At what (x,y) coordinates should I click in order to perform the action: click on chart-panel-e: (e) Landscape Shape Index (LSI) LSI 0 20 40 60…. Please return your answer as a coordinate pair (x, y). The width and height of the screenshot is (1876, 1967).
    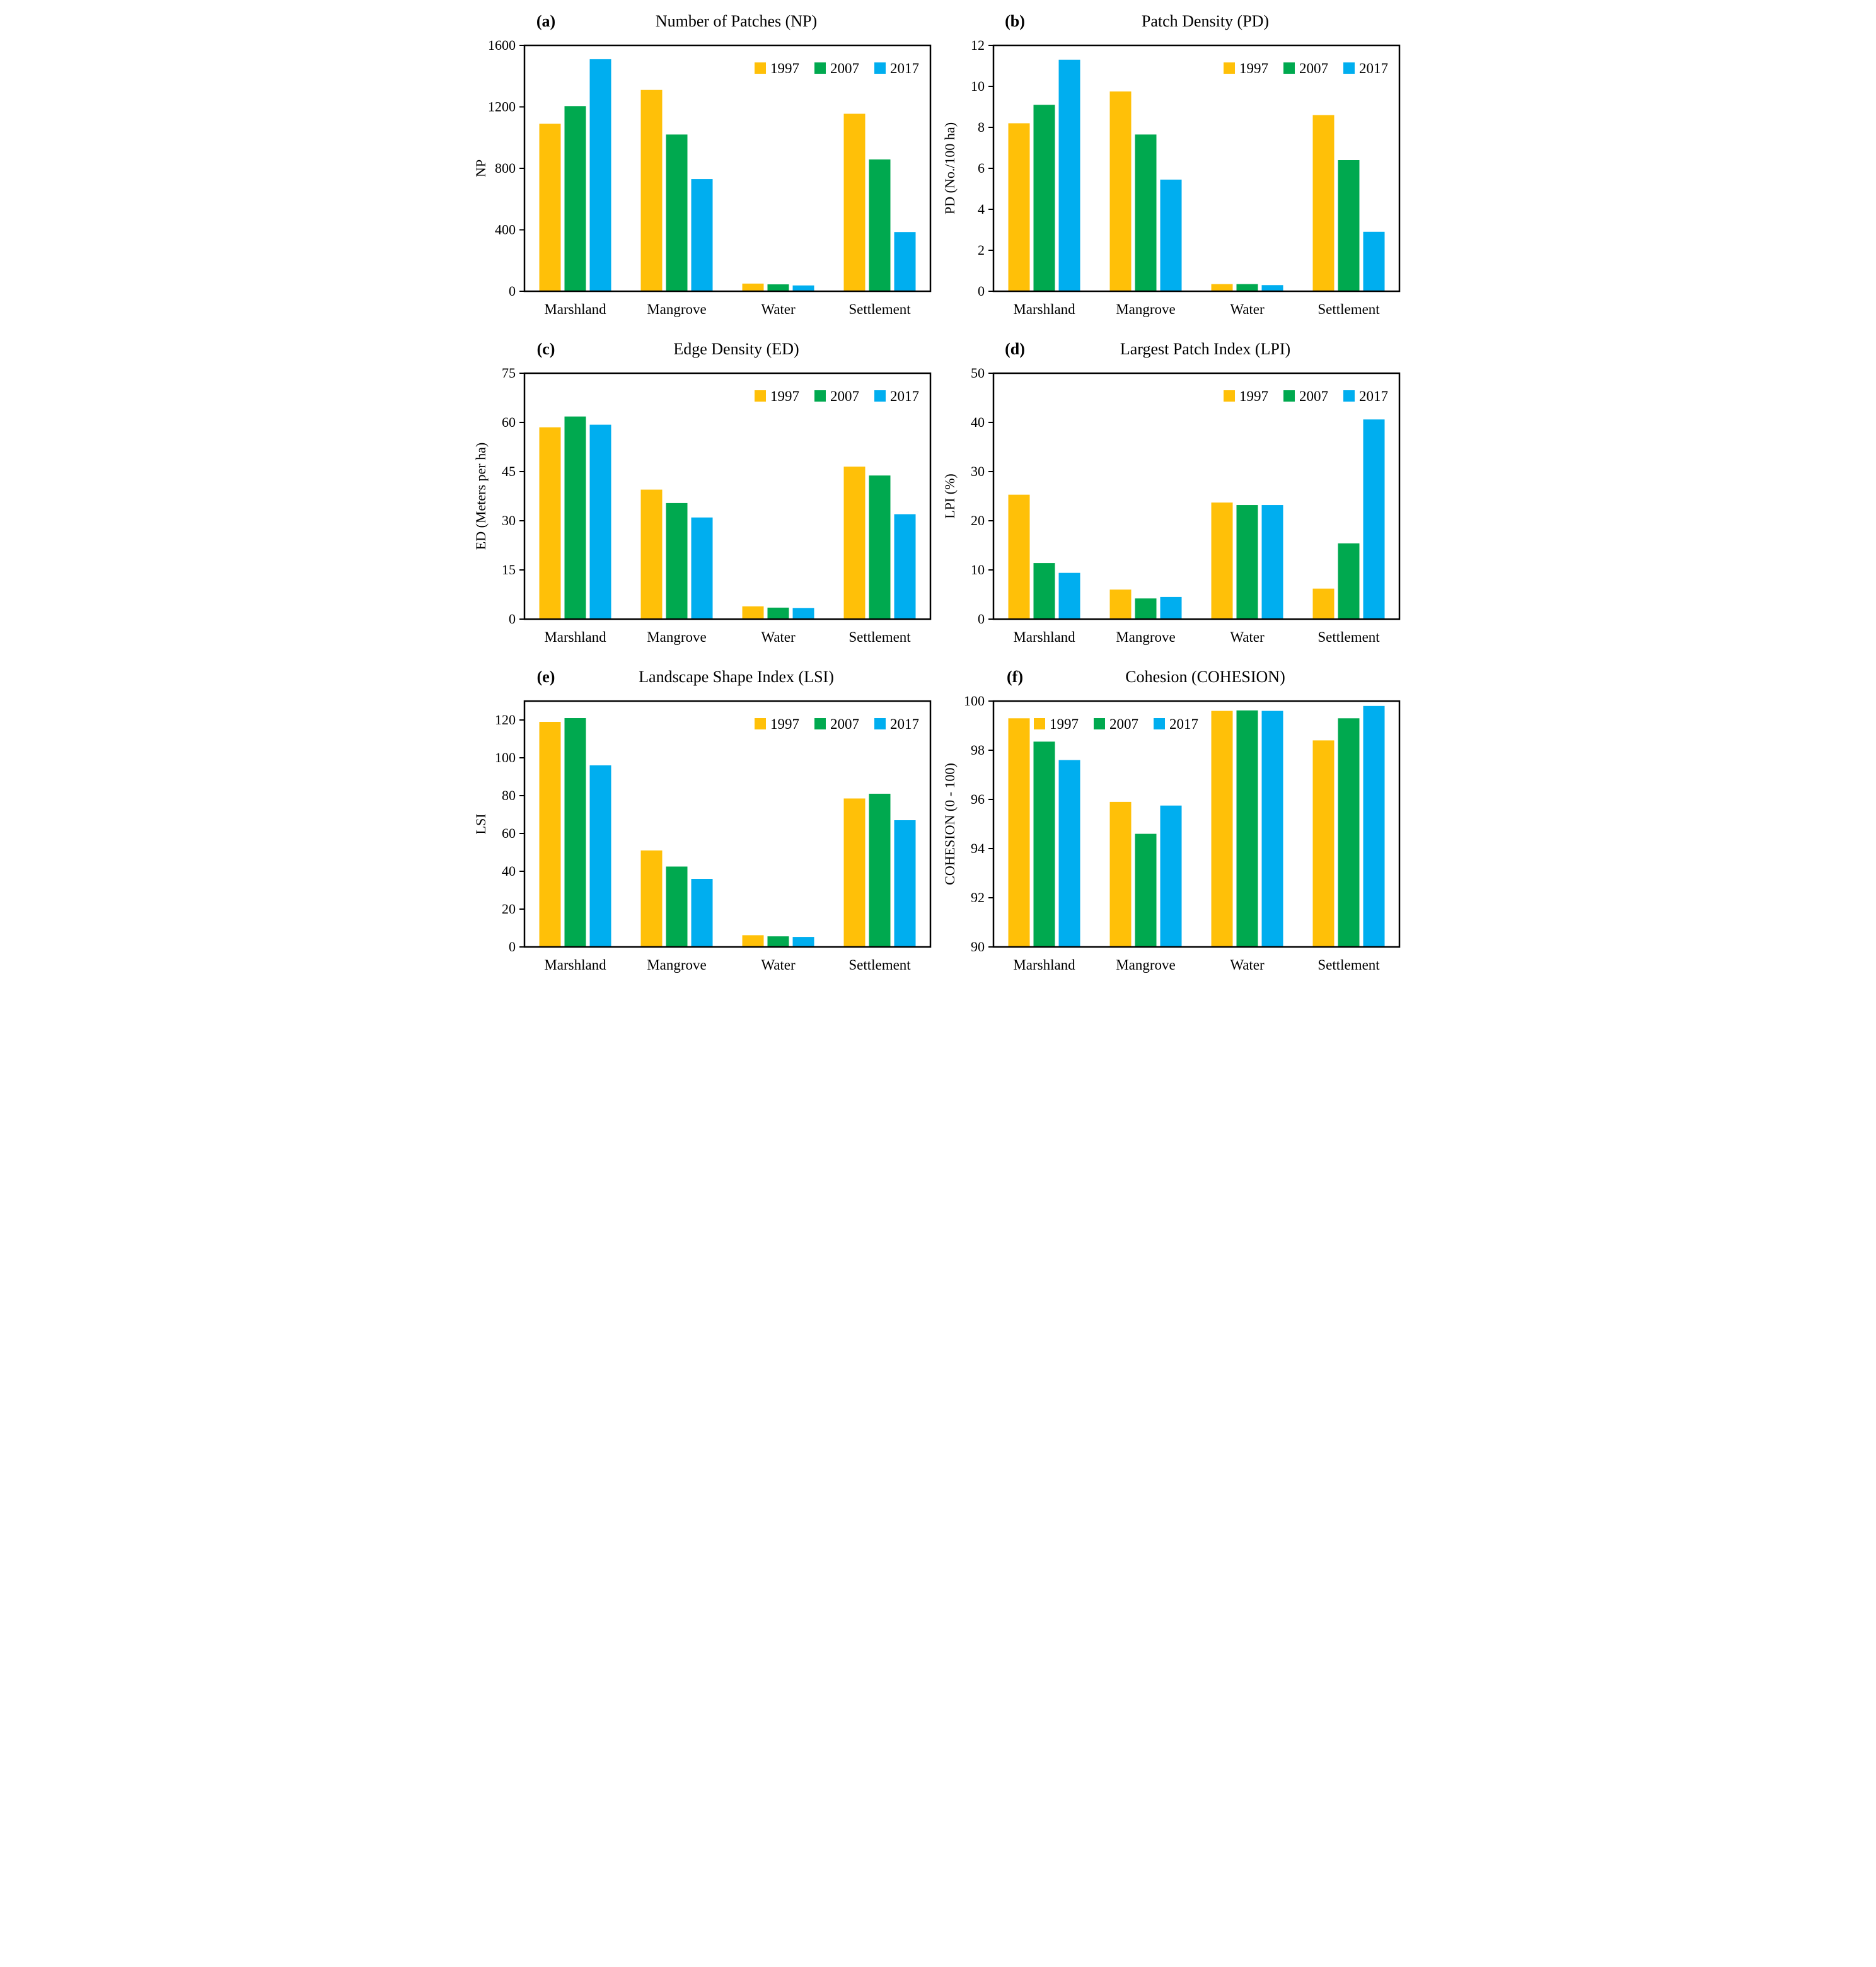
    Looking at the image, I should click on (703, 820).